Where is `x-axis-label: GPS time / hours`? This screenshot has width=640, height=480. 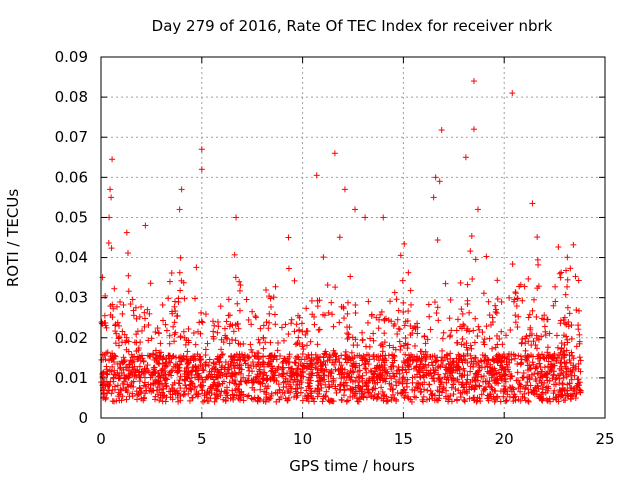 x-axis-label: GPS time / hours is located at coordinates (352, 466).